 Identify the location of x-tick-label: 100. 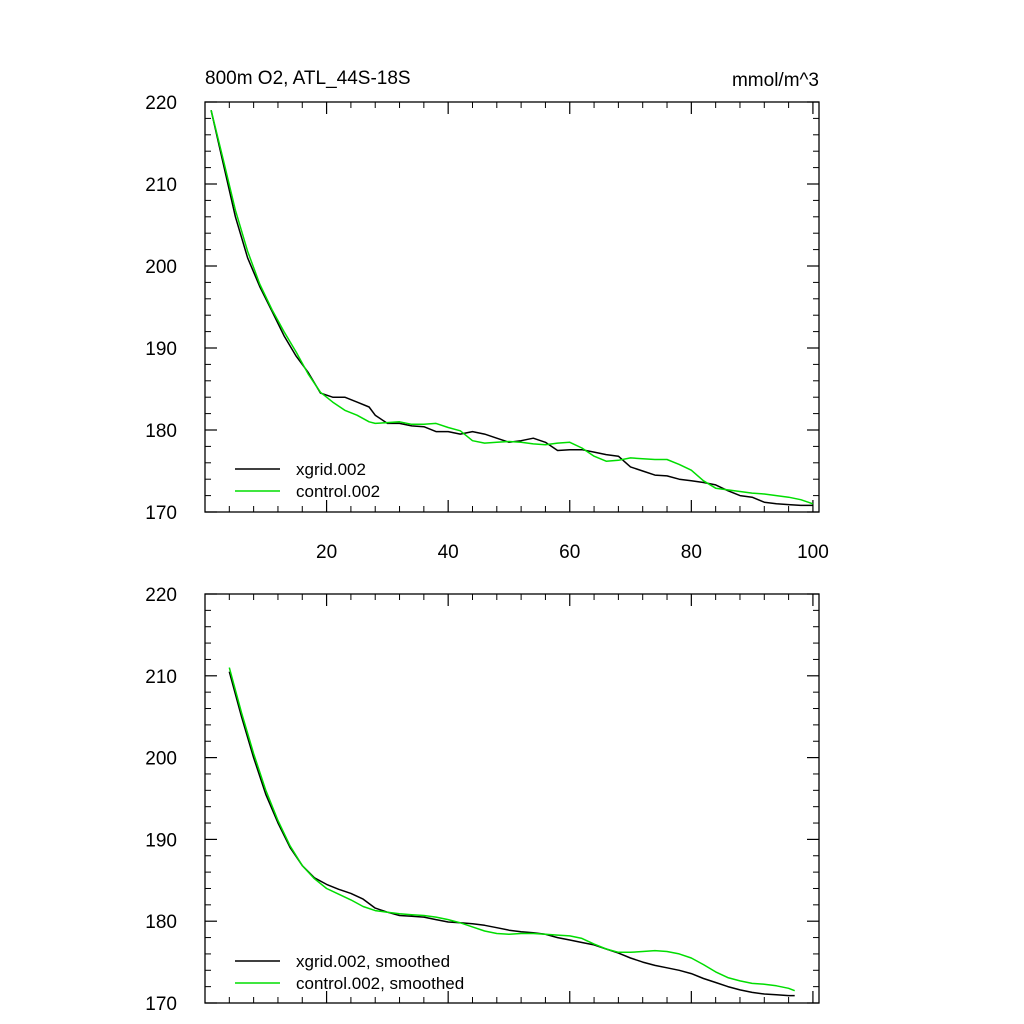
(813, 552).